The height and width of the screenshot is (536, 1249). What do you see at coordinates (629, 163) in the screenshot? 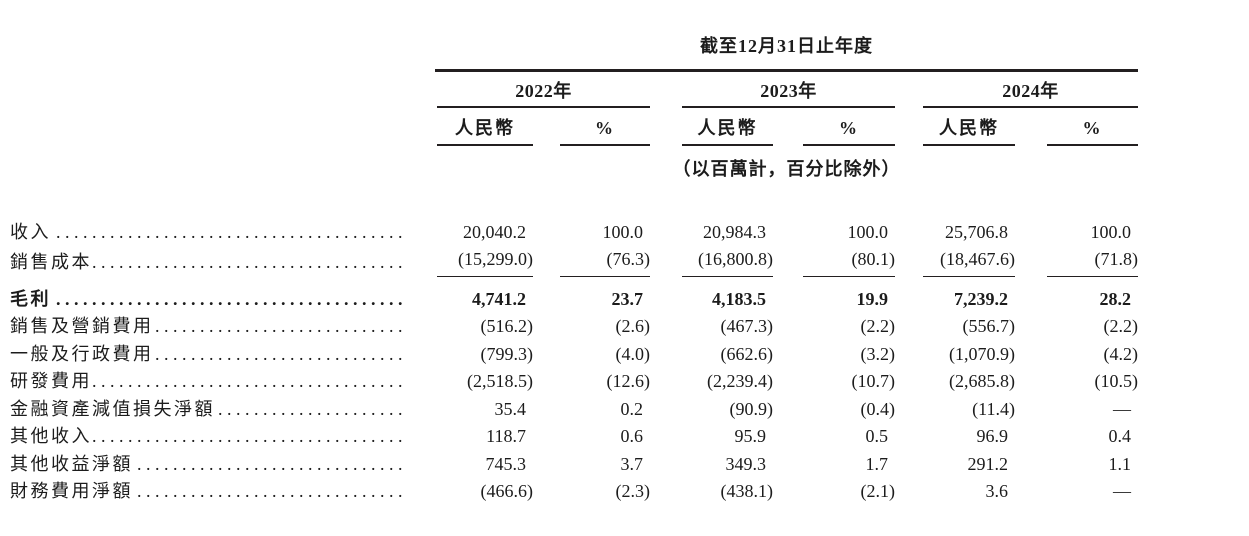
I see `unit-note-row: （以百萬計，百分比除外）` at bounding box center [629, 163].